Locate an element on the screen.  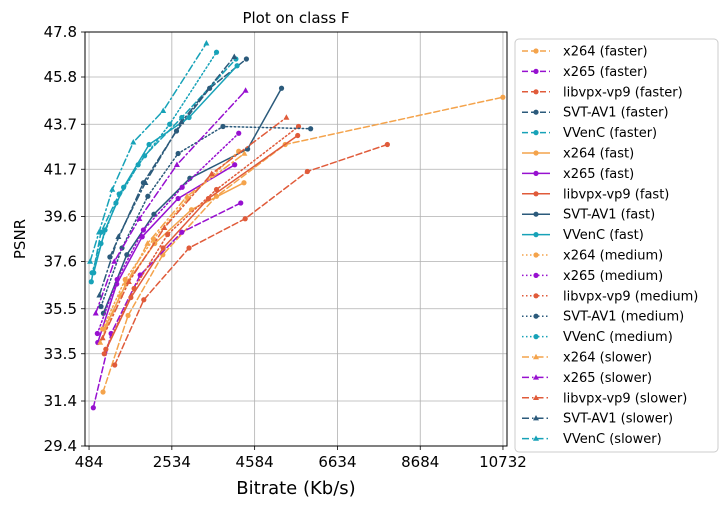
x-tick-label: 8684 is located at coordinates (420, 462).